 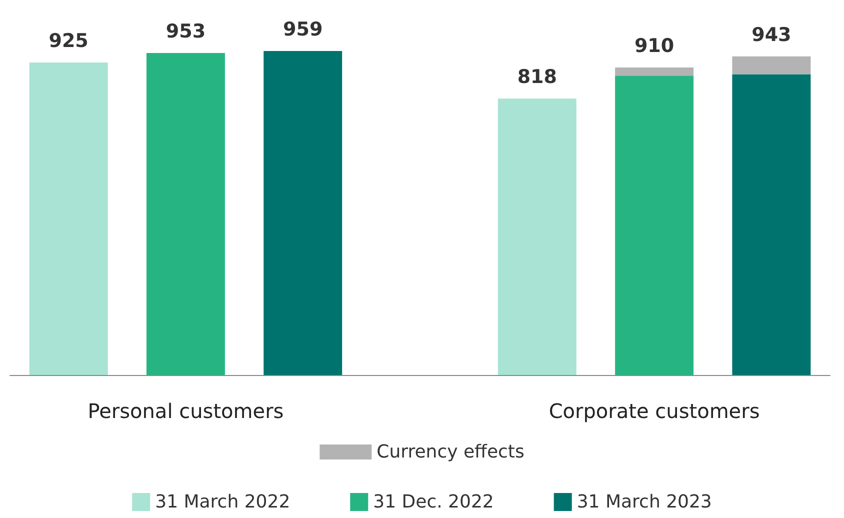 I want to click on legend-label: 31 March 2022, so click(x=222, y=502).